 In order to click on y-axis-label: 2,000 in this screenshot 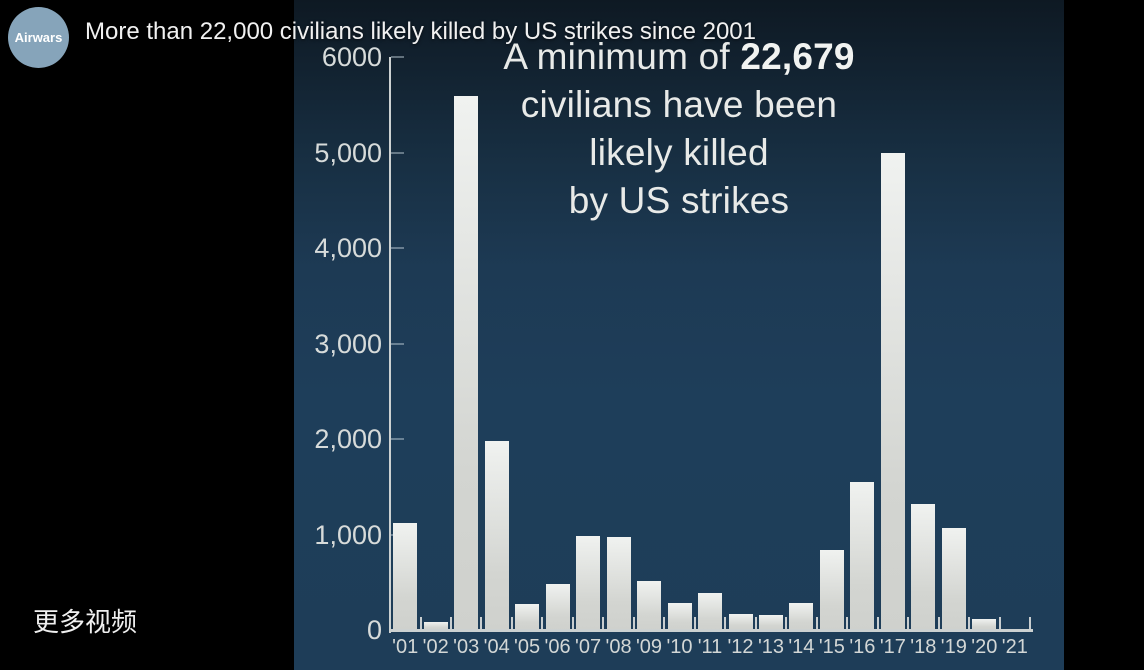, I will do `click(348, 439)`.